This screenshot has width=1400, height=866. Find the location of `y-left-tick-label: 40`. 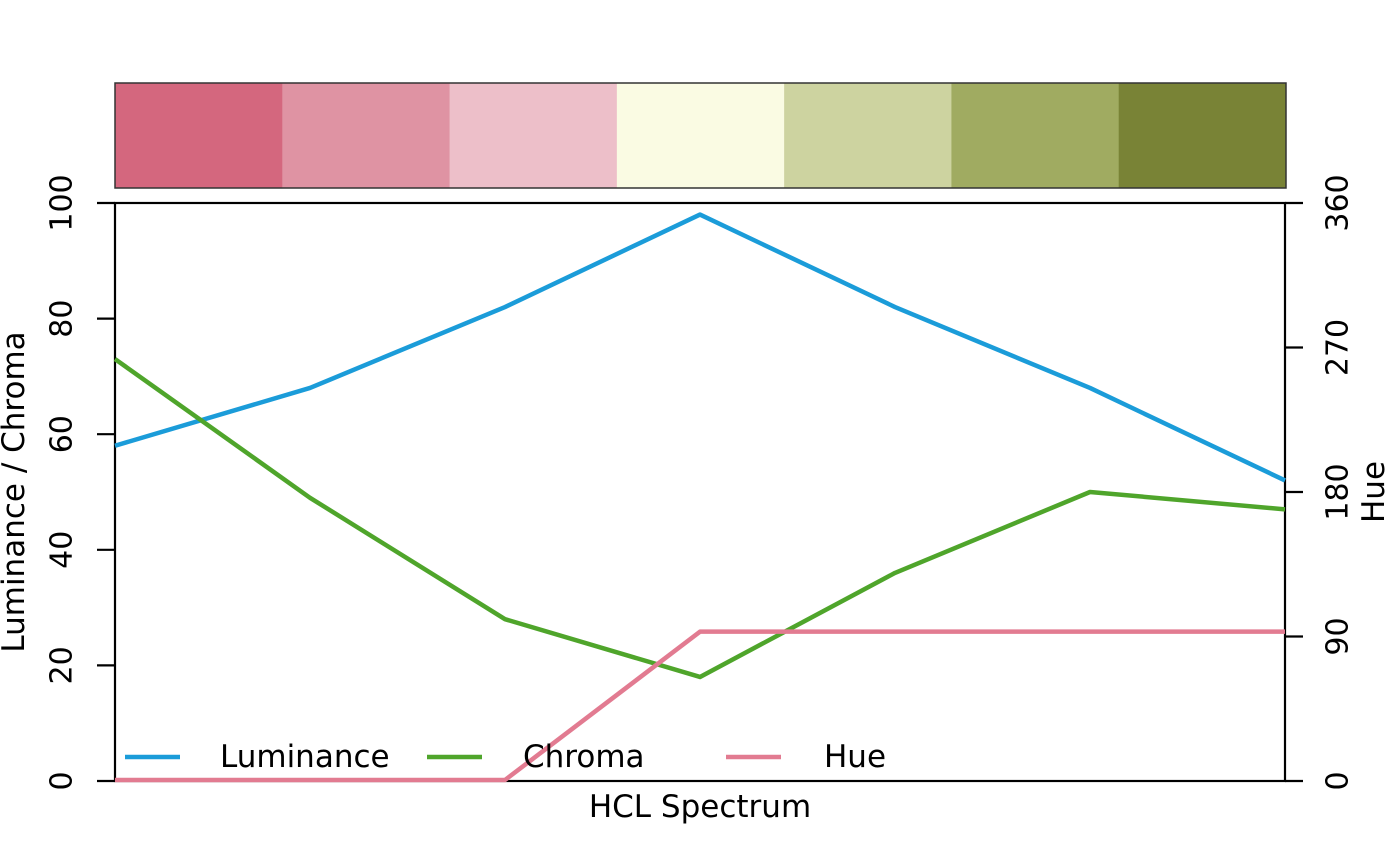

y-left-tick-label: 40 is located at coordinates (62, 550).